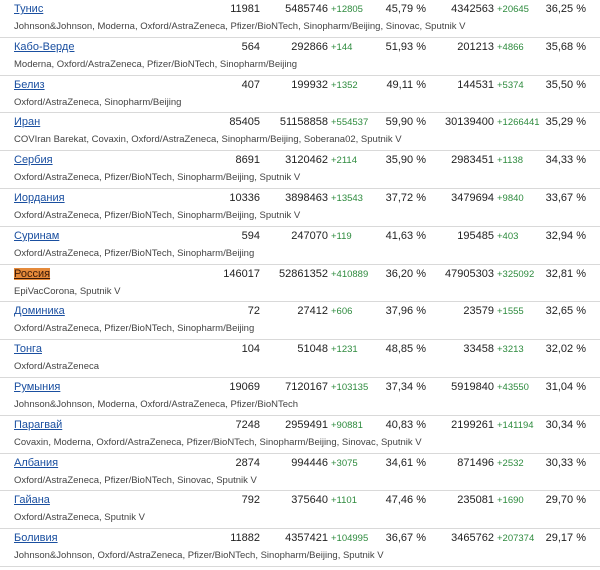 The image size is (600, 570). Describe the element at coordinates (37, 235) in the screenshot. I see `country-link: Суринам` at that location.